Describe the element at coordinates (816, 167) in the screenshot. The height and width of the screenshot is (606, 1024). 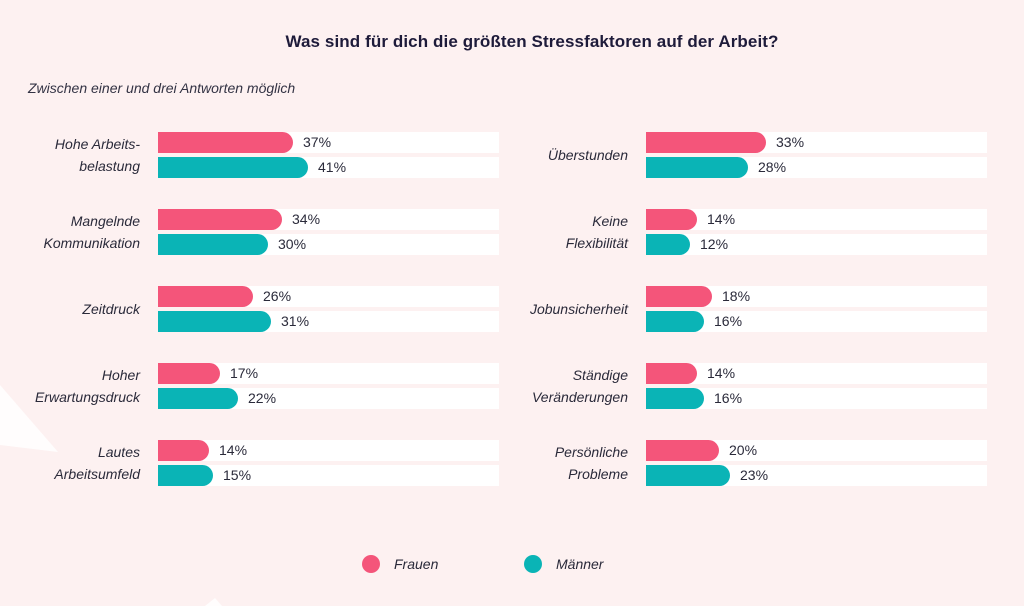
I see `bar-track: 28%` at that location.